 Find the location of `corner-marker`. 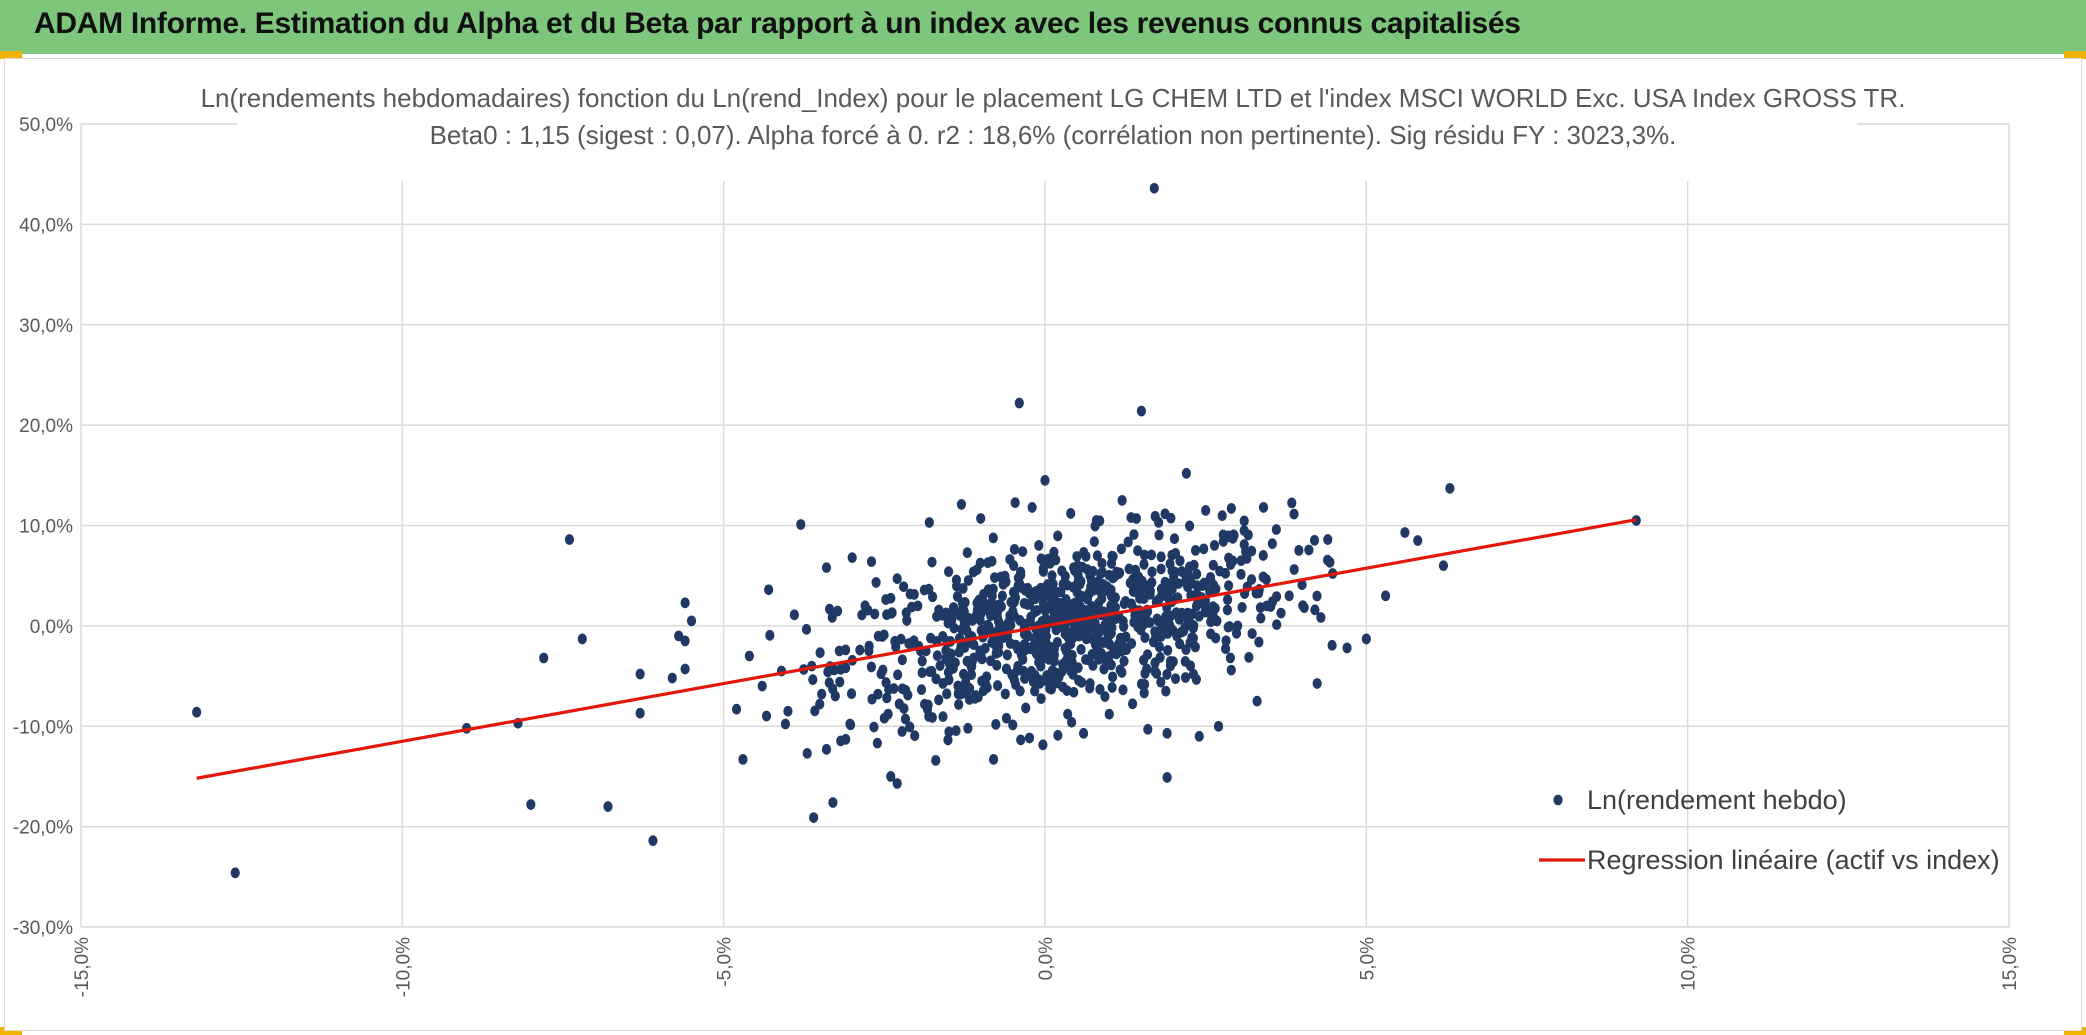

corner-marker is located at coordinates (11, 55).